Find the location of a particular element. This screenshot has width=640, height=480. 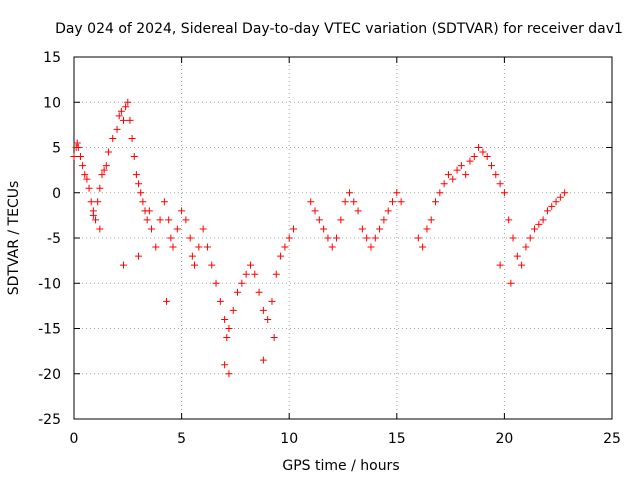

x-tick-label: 0 is located at coordinates (74, 439).